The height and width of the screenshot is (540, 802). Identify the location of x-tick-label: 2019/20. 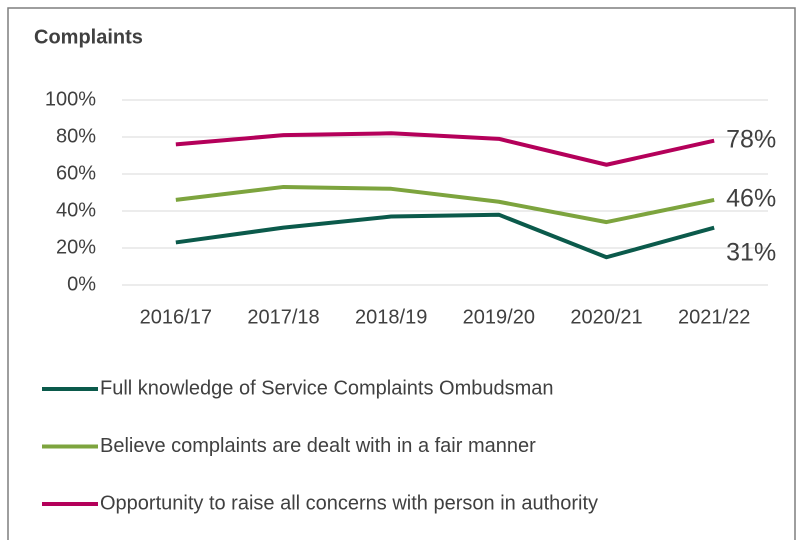
(499, 317).